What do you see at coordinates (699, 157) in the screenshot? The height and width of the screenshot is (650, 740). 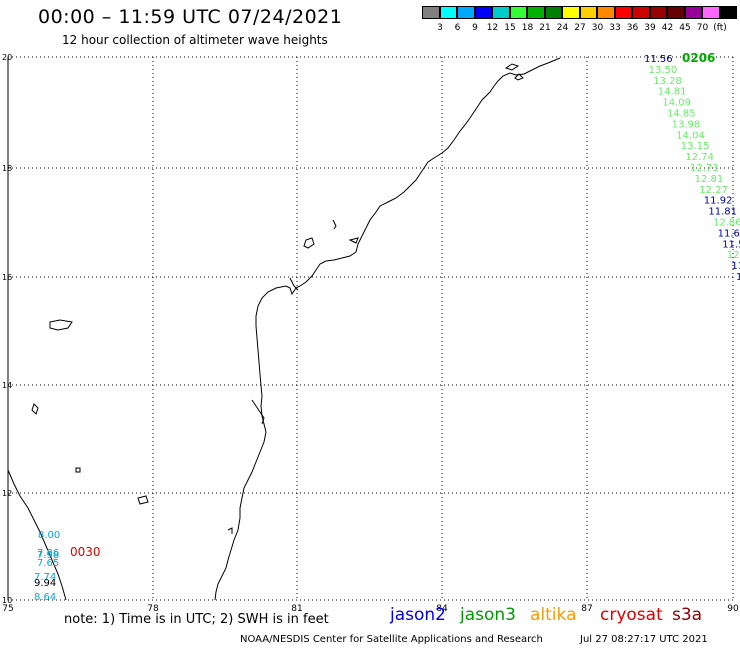 I see `swh-value: 12.74` at bounding box center [699, 157].